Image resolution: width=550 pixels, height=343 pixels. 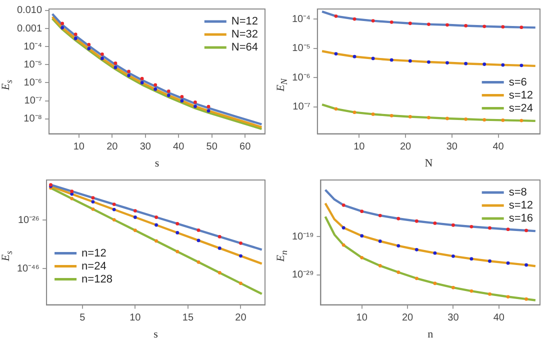 What do you see at coordinates (28, 268) in the screenshot?
I see `y-tick-label: 10⁻⁴⁶` at bounding box center [28, 268].